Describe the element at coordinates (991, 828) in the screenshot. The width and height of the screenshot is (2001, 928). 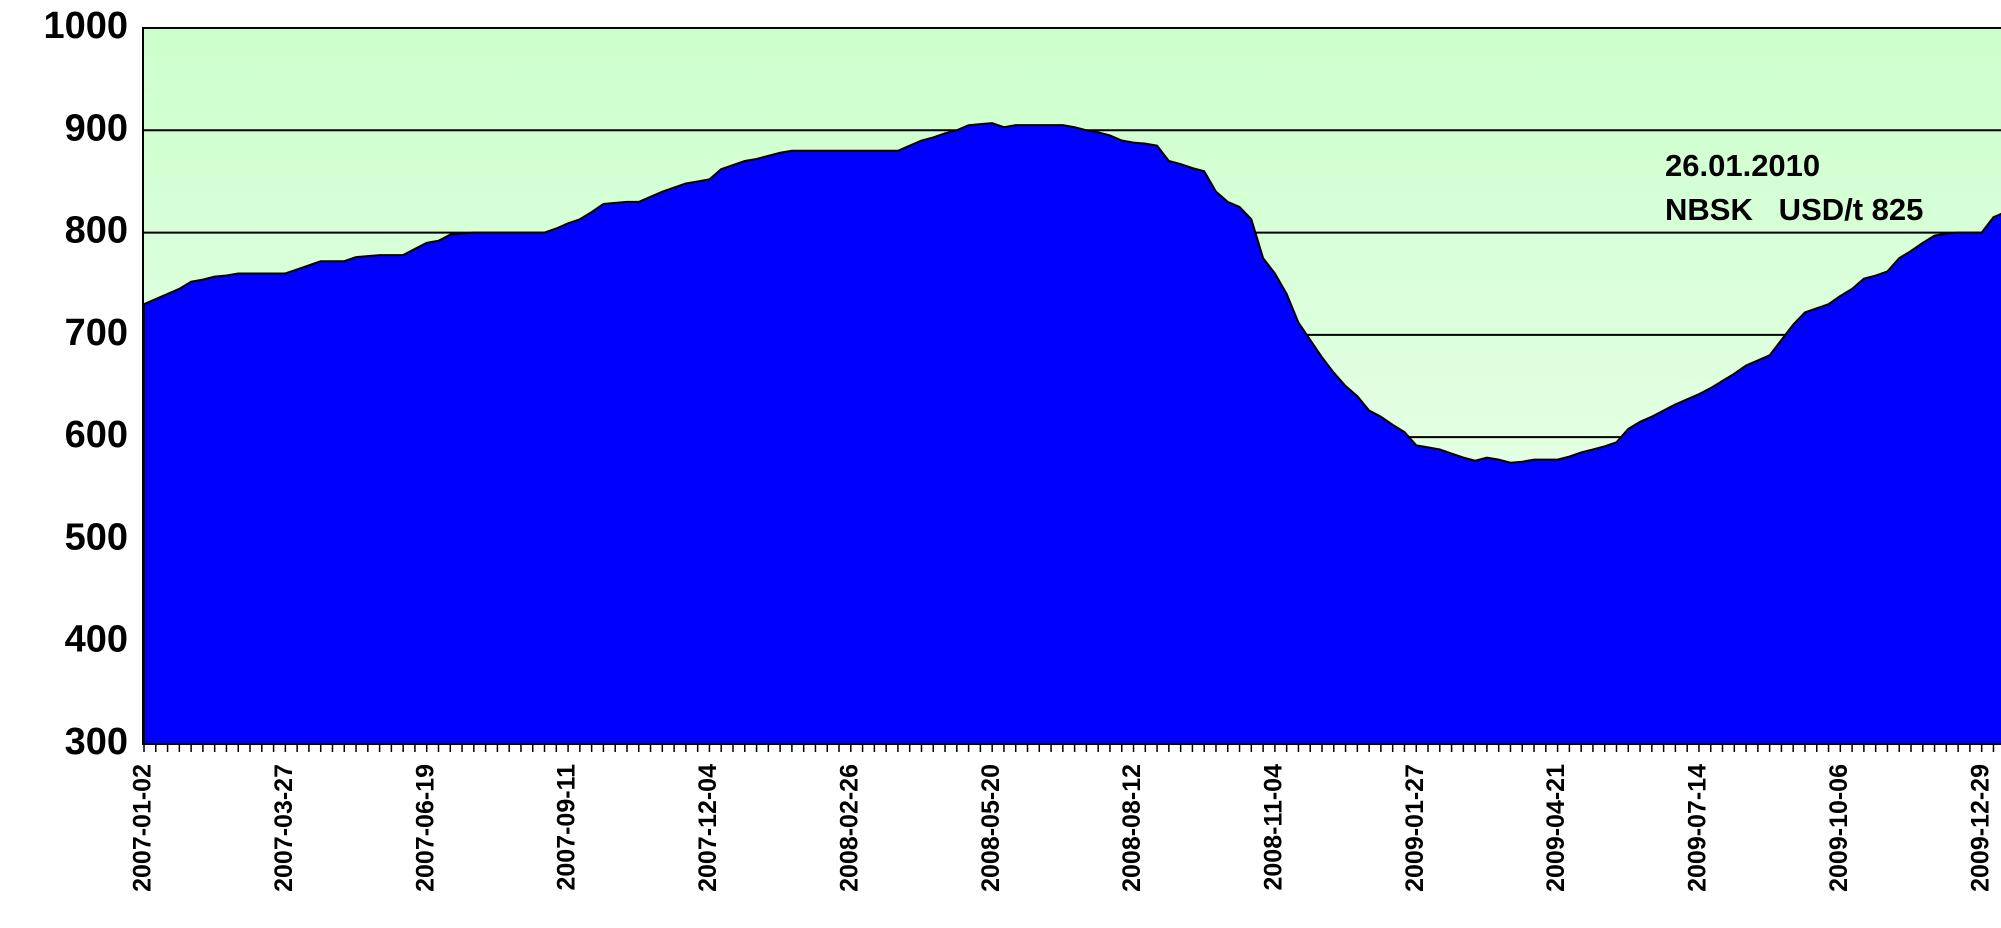
I see `x-tick-label: 2008-05-20` at that location.